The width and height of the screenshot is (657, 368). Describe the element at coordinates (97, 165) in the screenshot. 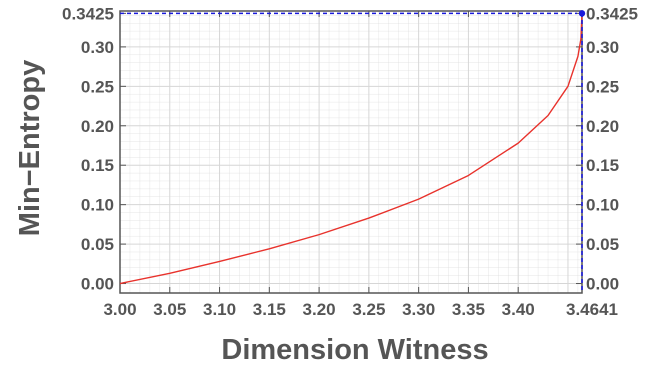

I see `y-tick-label: 0.15` at that location.